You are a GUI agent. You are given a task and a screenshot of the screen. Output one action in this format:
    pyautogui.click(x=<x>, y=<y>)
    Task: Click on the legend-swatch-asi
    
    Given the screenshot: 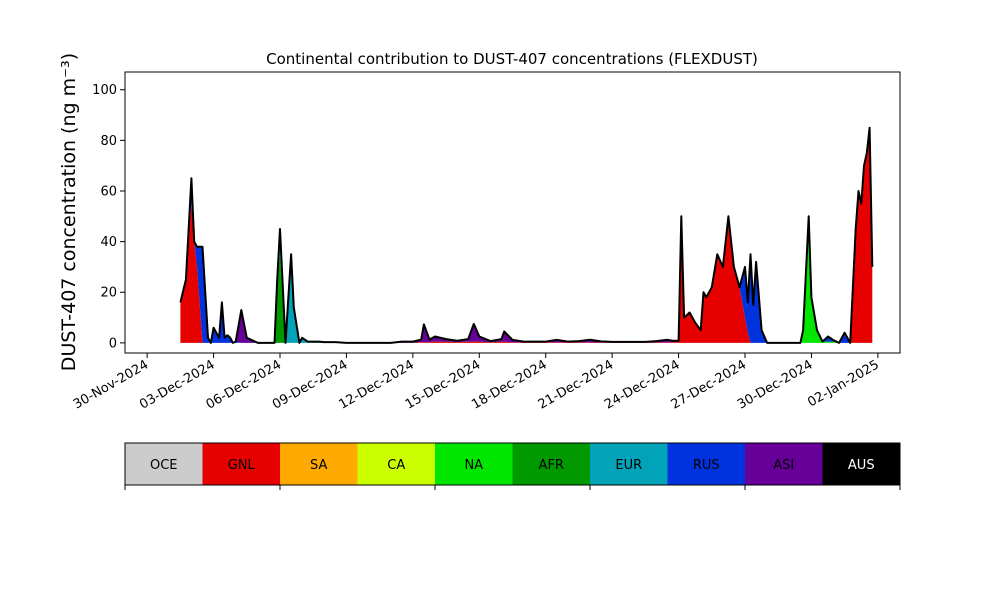 What is the action you would take?
    pyautogui.click(x=784, y=464)
    